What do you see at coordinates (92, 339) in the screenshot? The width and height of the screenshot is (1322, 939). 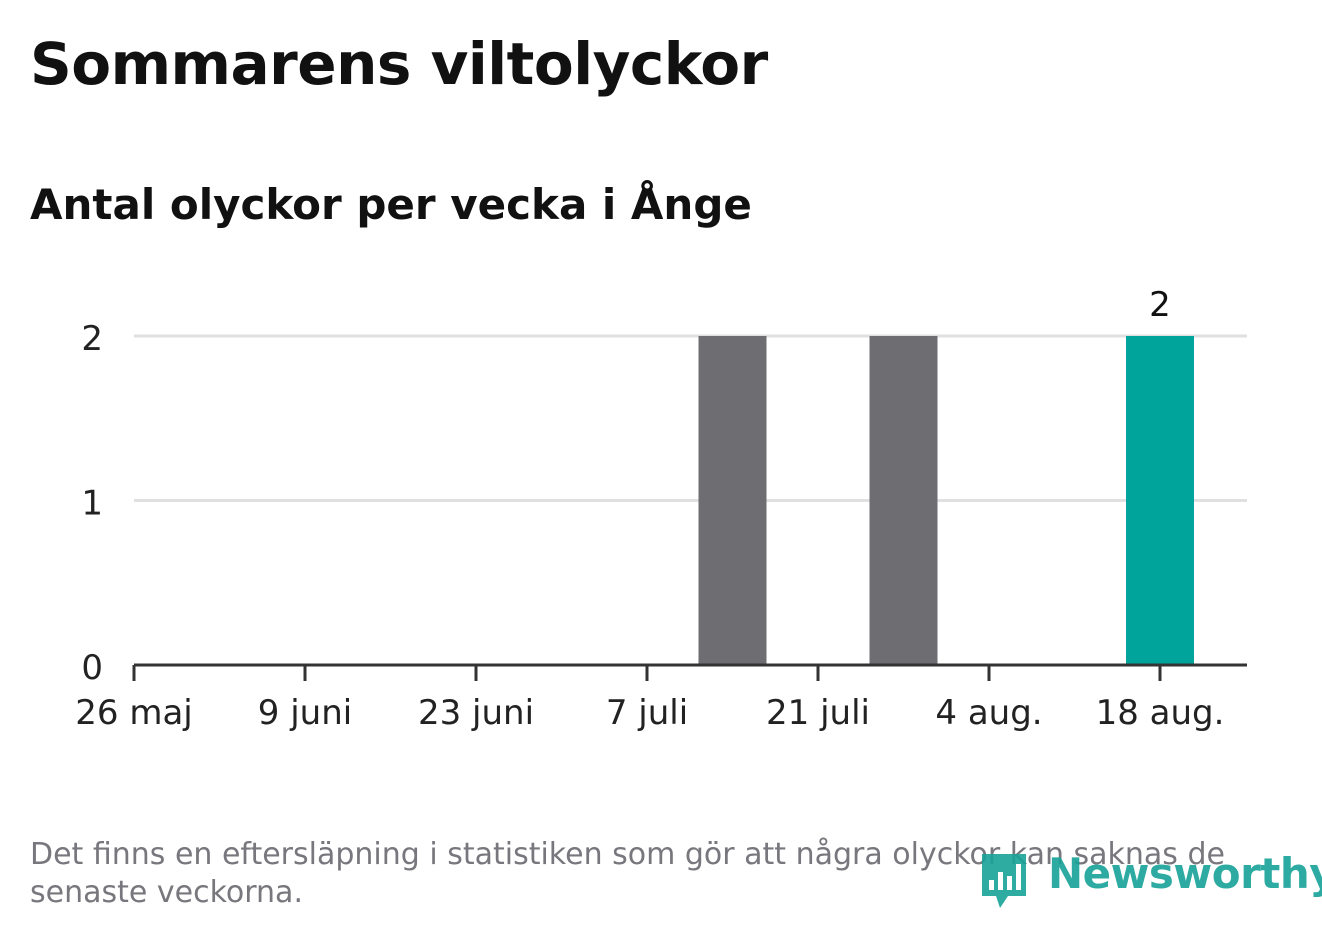 I see `y-tick-label: 2` at bounding box center [92, 339].